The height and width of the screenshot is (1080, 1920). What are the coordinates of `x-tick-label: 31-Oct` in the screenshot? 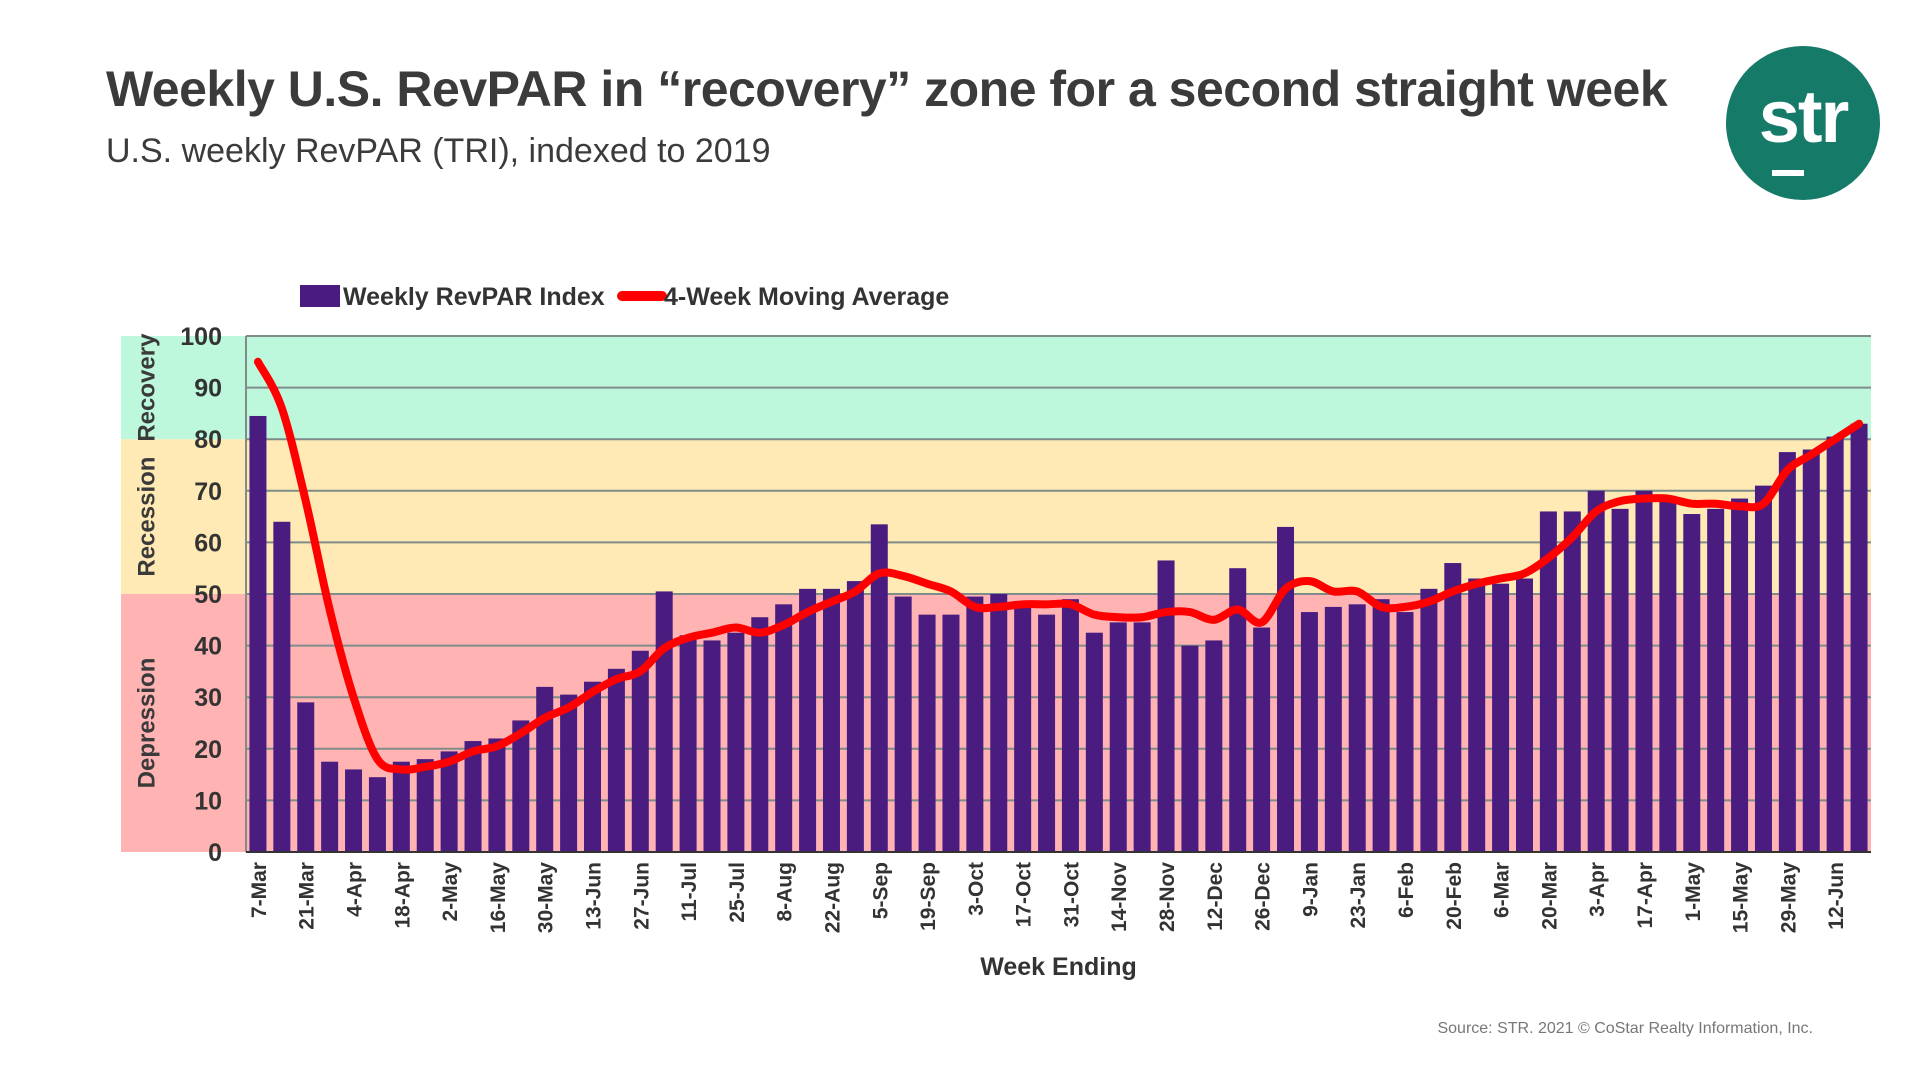 It's located at (1071, 894).